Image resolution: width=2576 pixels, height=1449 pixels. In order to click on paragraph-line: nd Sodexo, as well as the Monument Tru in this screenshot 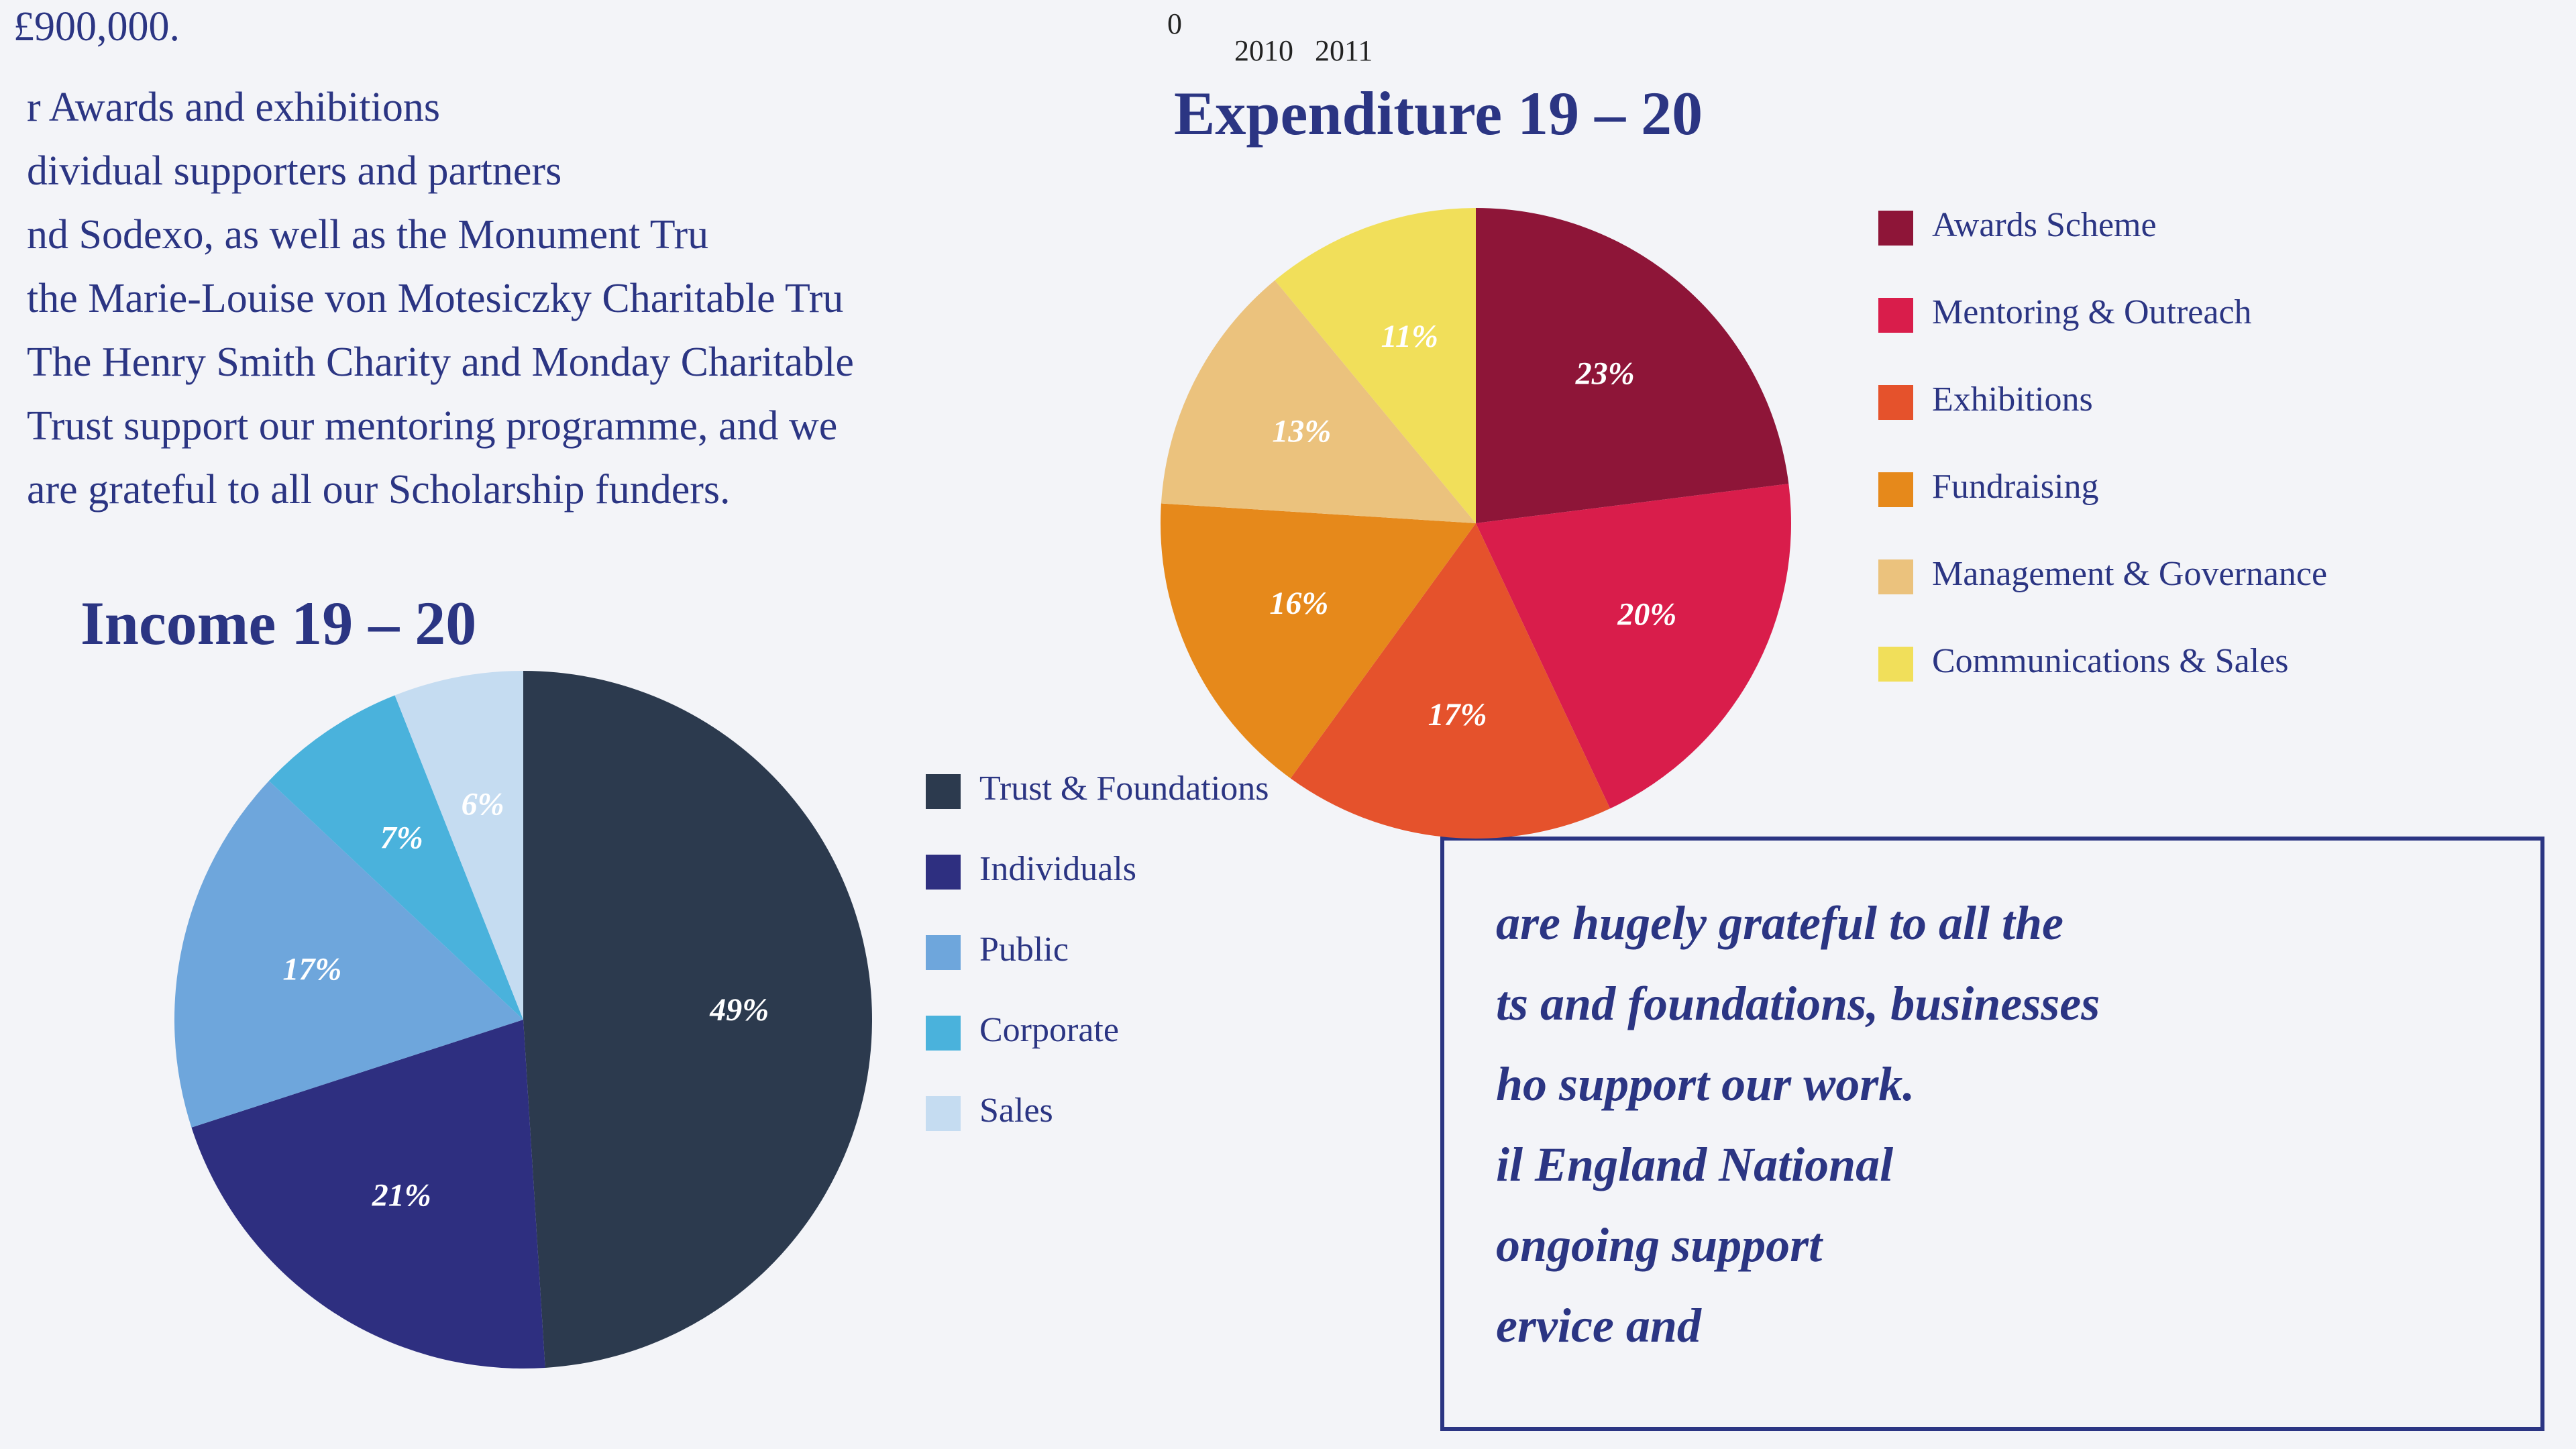, I will do `click(367, 235)`.